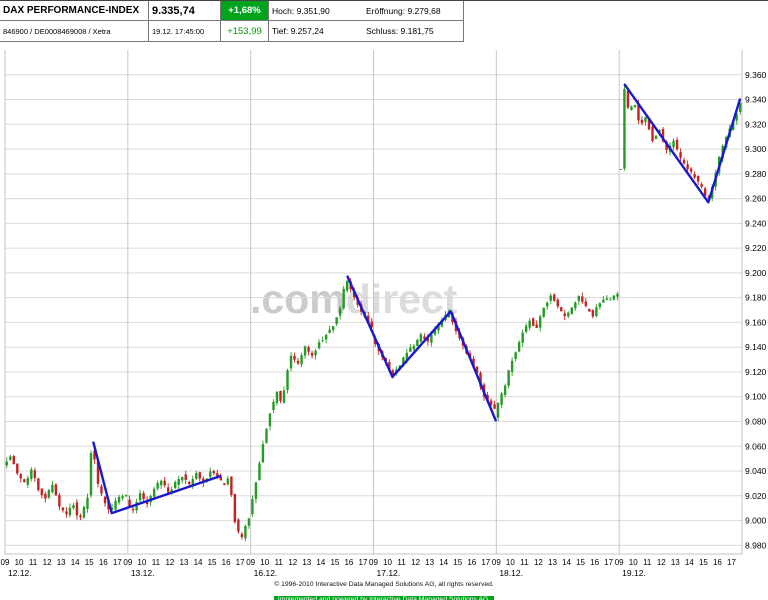 The width and height of the screenshot is (768, 600). What do you see at coordinates (57, 31) in the screenshot?
I see `instrument-ids: 846900 / DE0008469008 / Xetra` at bounding box center [57, 31].